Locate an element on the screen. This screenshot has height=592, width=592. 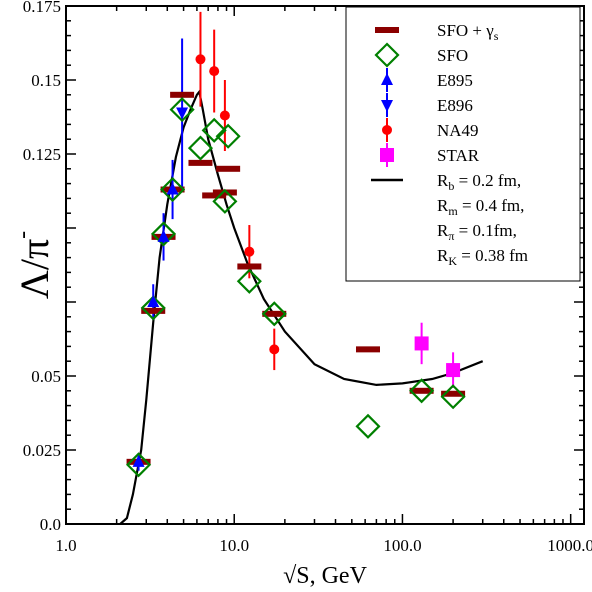
y-tick-label: 0.125 is located at coordinates (42, 154).